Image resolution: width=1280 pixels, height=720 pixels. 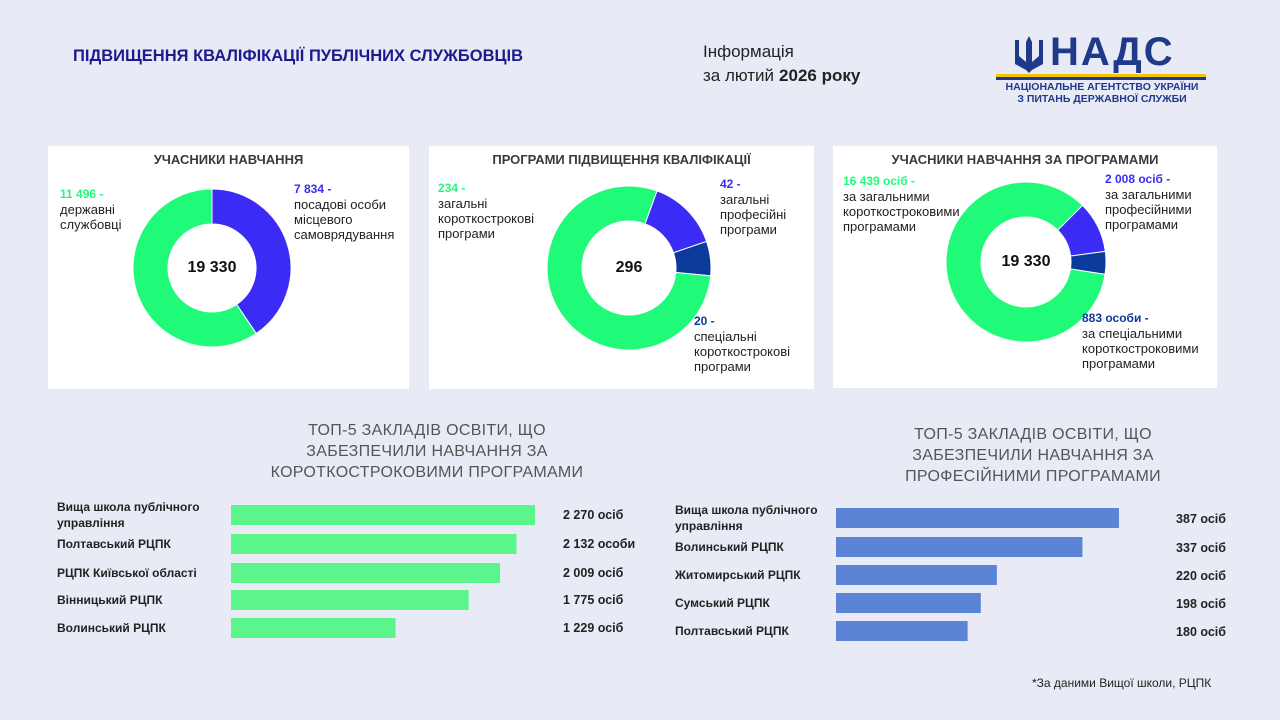 What do you see at coordinates (127, 573) in the screenshot?
I see `category-label: РЦПК Київської області` at bounding box center [127, 573].